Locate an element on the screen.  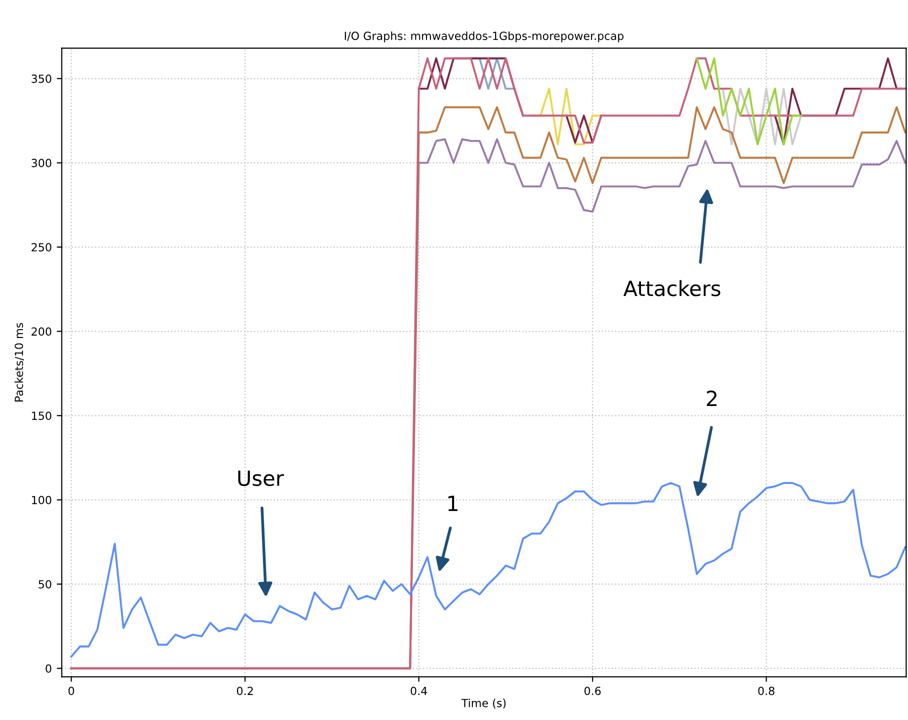
y-tick-label: 350 is located at coordinates (42, 78).